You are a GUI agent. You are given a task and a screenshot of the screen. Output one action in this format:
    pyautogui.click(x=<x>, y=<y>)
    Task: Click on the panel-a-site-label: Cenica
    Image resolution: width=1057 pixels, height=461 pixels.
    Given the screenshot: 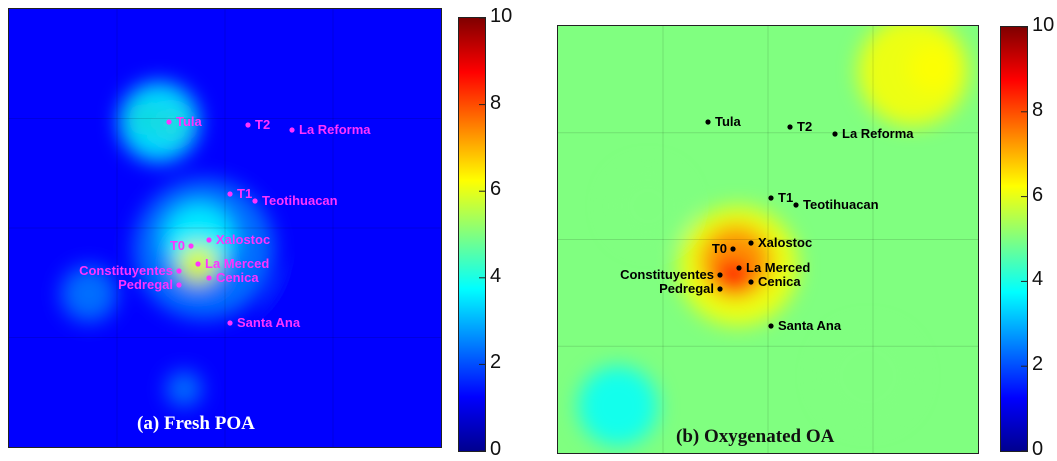 What is the action you would take?
    pyautogui.click(x=237, y=277)
    